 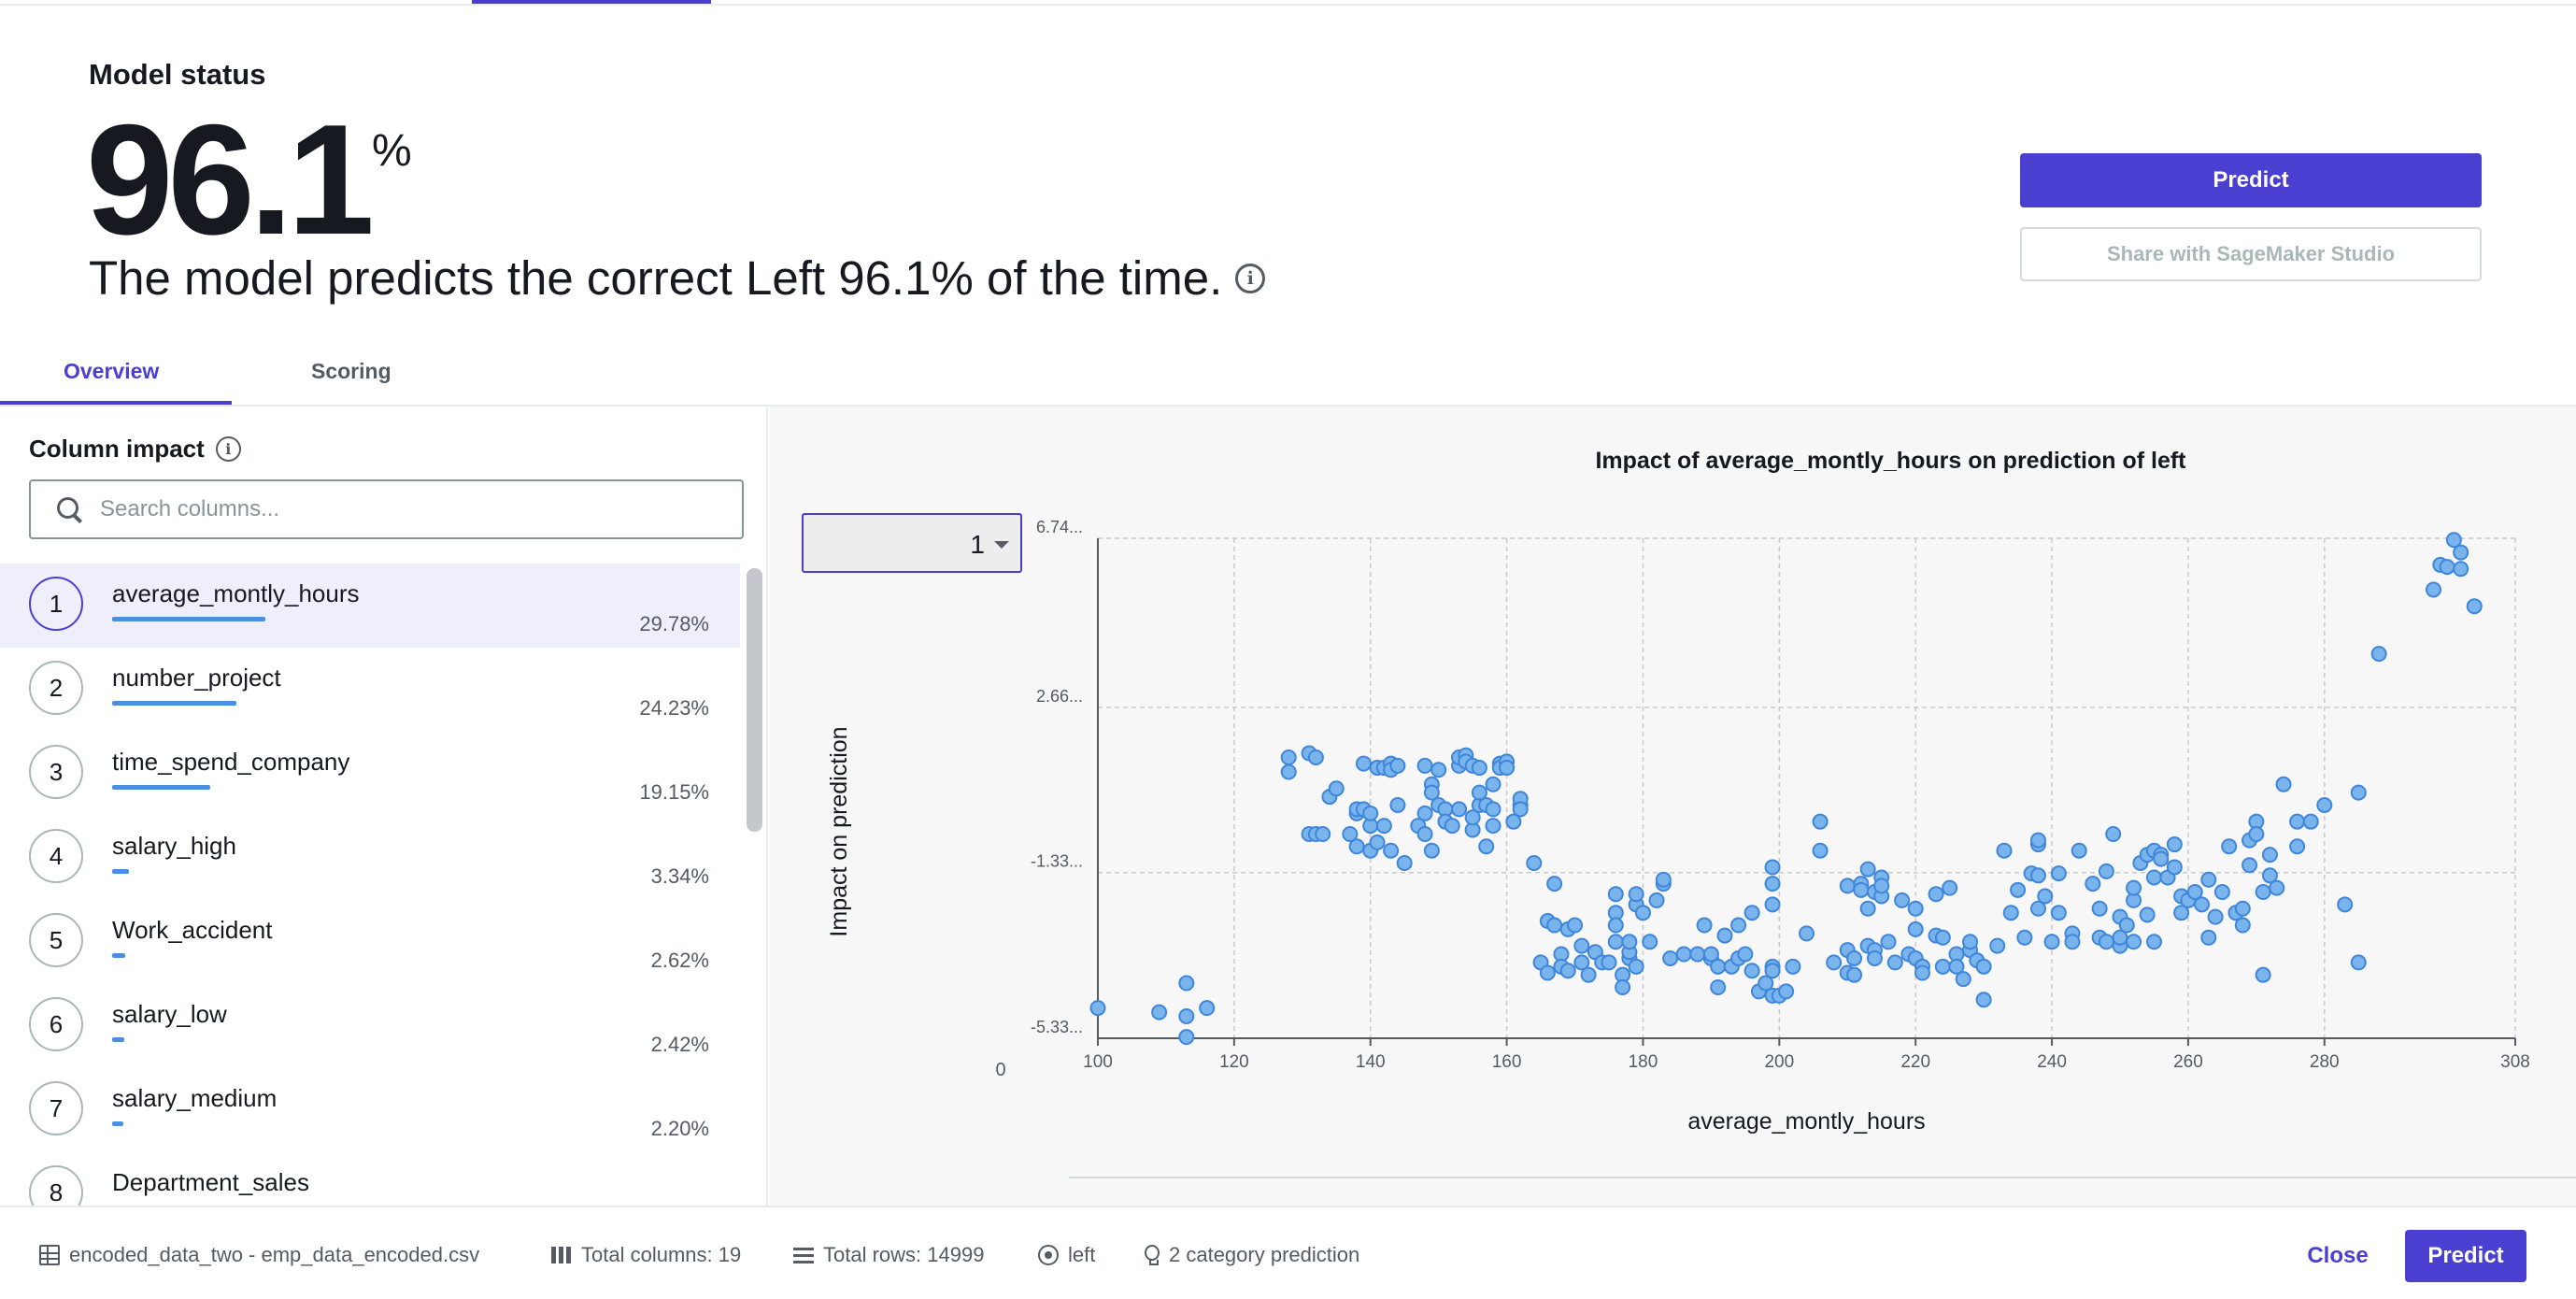 What do you see at coordinates (1644, 1062) in the screenshot?
I see `x-tick-label: 180` at bounding box center [1644, 1062].